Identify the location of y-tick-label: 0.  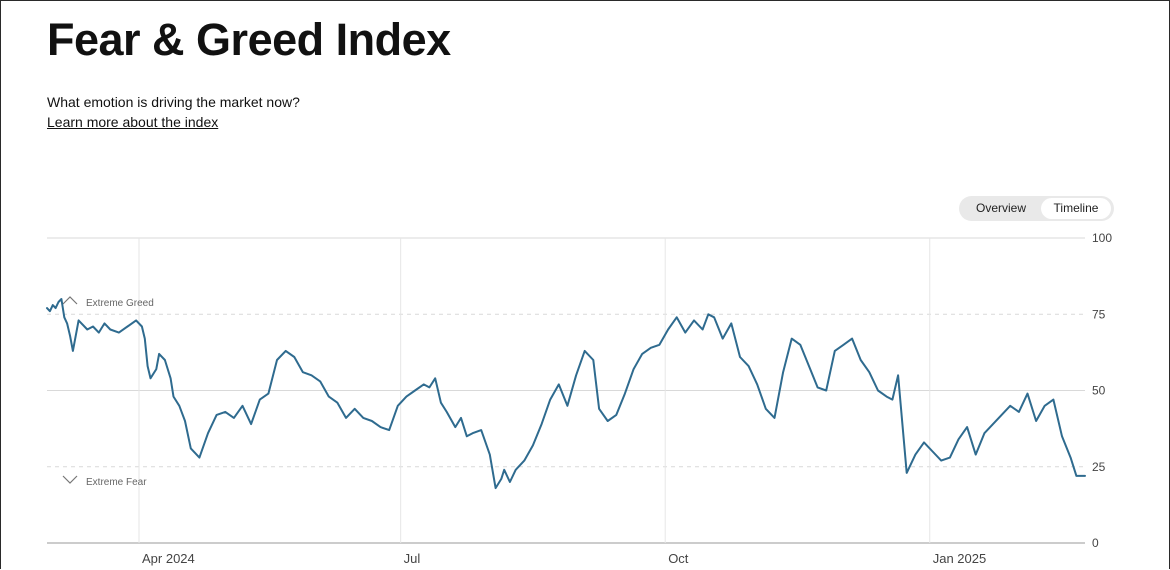
(1095, 543).